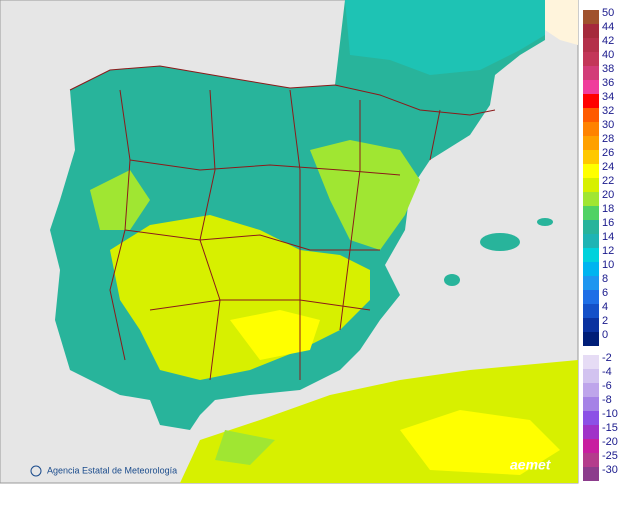 Image resolution: width=630 pixels, height=505 pixels. What do you see at coordinates (608, 195) in the screenshot?
I see `legend-label: 20` at bounding box center [608, 195].